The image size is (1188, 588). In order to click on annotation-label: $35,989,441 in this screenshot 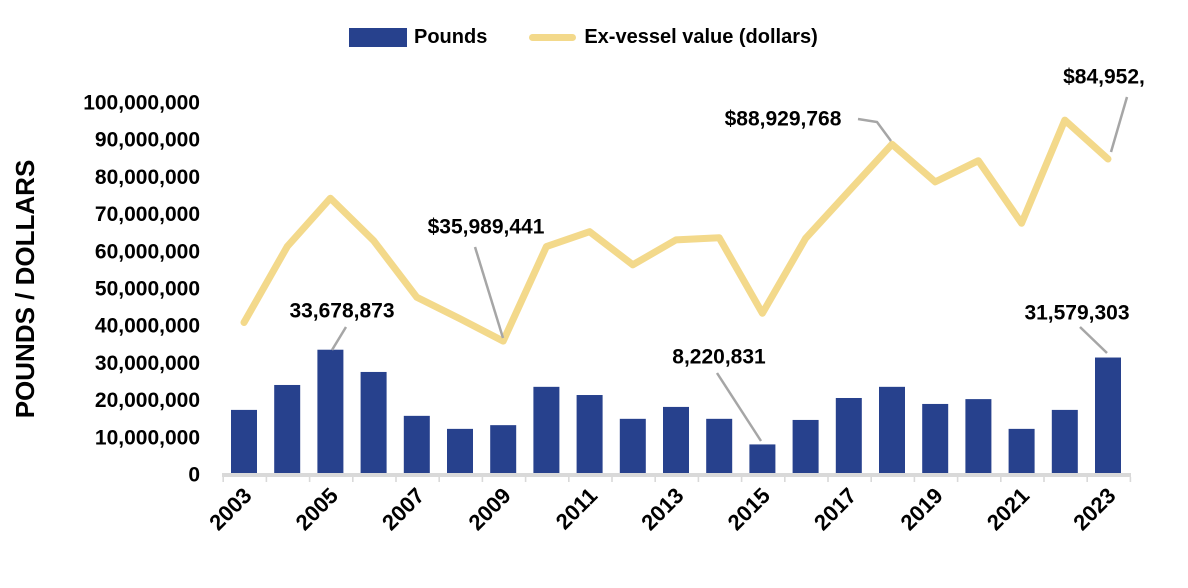, I will do `click(486, 227)`.